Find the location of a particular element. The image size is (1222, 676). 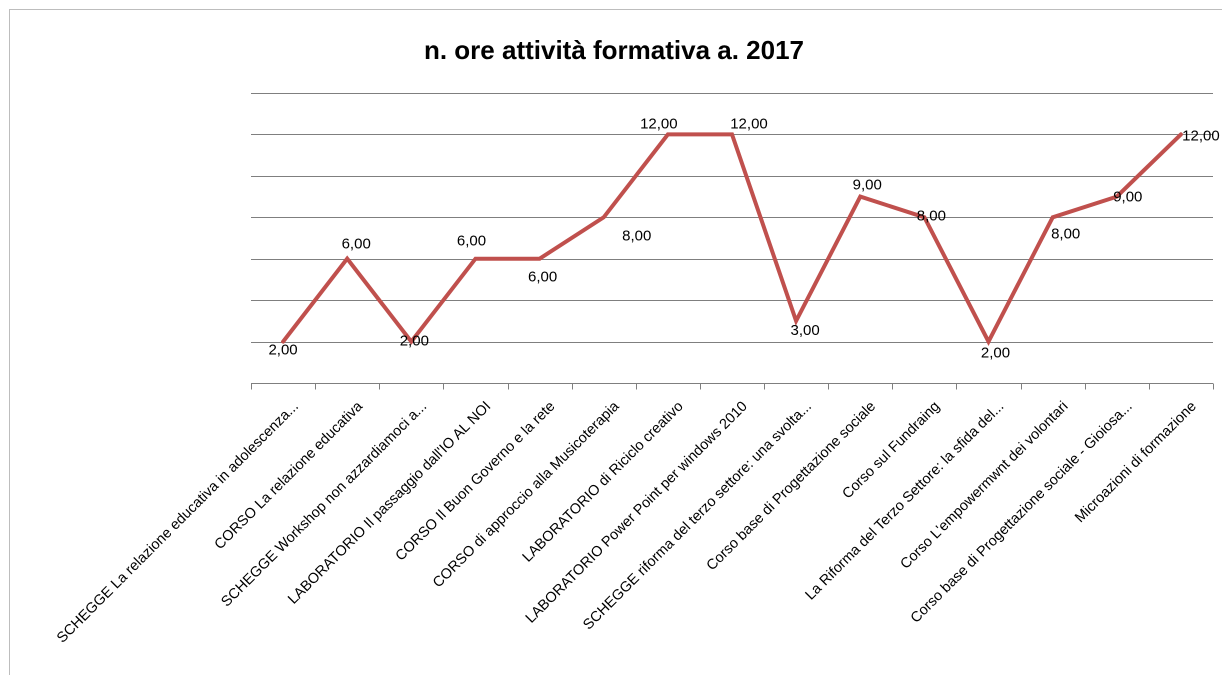

data-label: 3,00 is located at coordinates (805, 330).